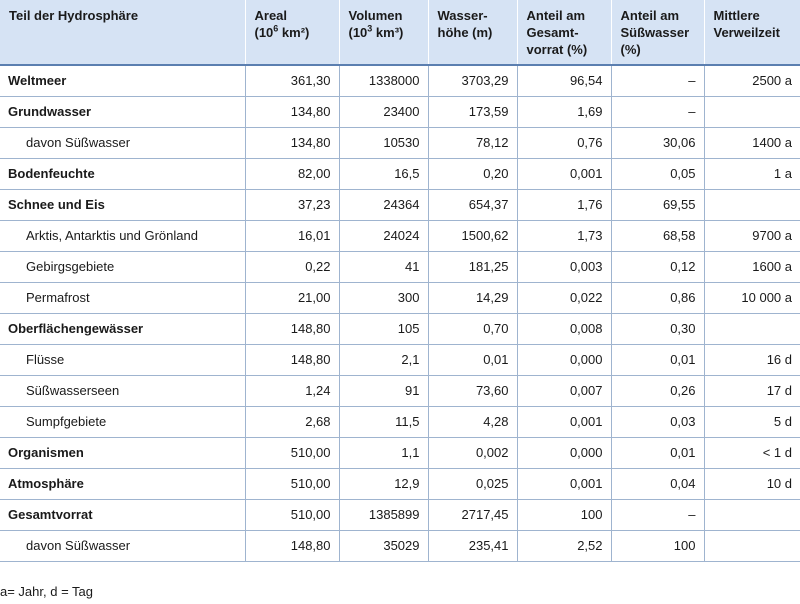  What do you see at coordinates (291, 81) in the screenshot?
I see `area-cell: 361,30` at bounding box center [291, 81].